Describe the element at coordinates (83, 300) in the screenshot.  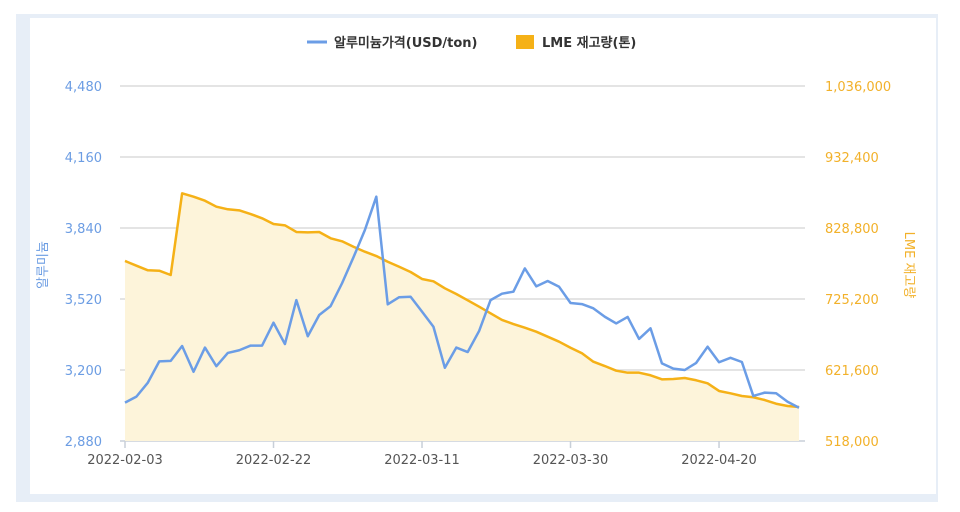
I see `left-tick-label: 3,520` at that location.